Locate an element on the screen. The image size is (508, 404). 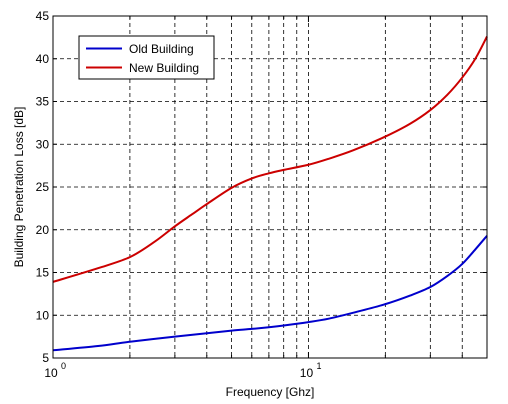
y-tick-label: 35 is located at coordinates (43, 102).